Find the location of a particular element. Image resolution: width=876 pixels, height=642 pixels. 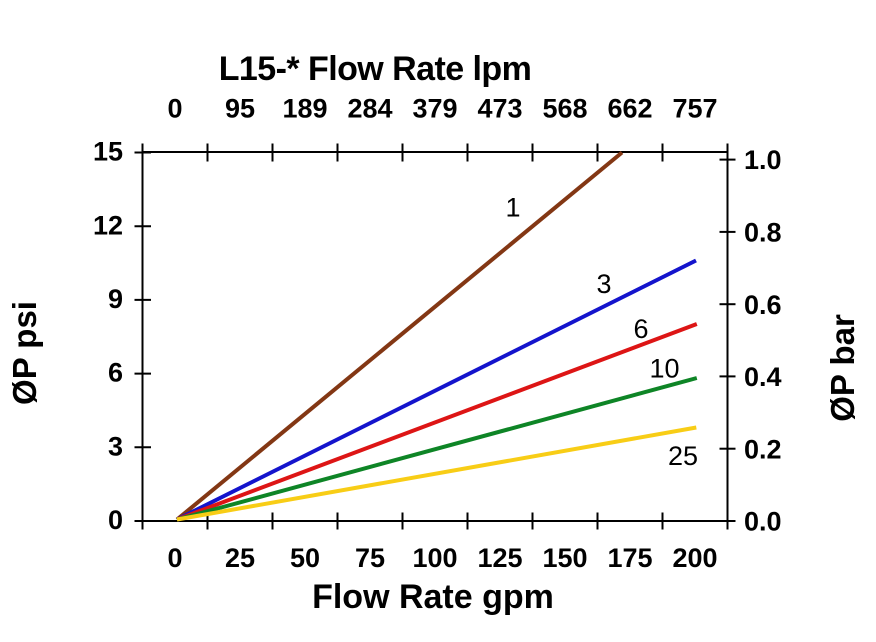

svg-text: 50 is located at coordinates (305, 558).